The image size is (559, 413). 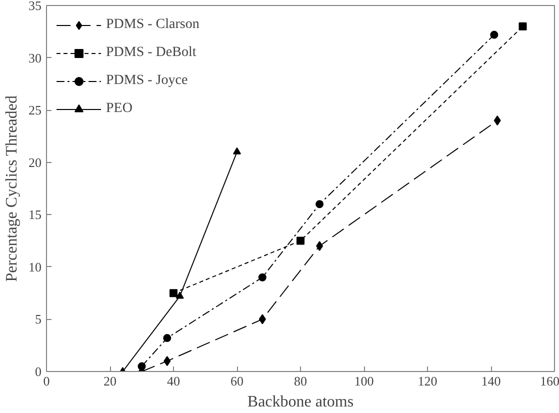 I want to click on x-tick-label: 160, so click(x=549, y=381).